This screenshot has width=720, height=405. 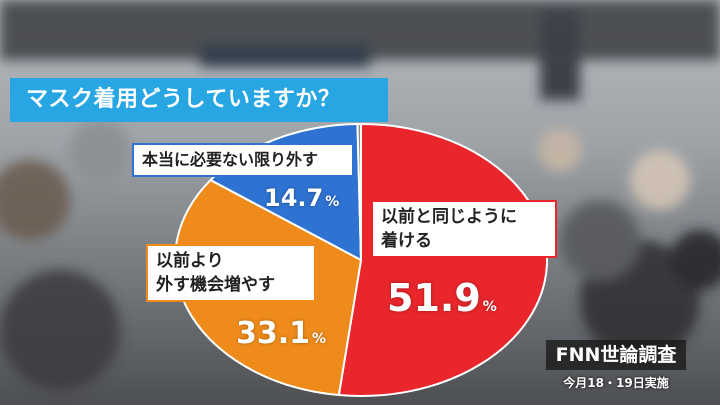 I want to click on slice-label-remove-text: 本当に必要ない限り外す, so click(x=230, y=159).